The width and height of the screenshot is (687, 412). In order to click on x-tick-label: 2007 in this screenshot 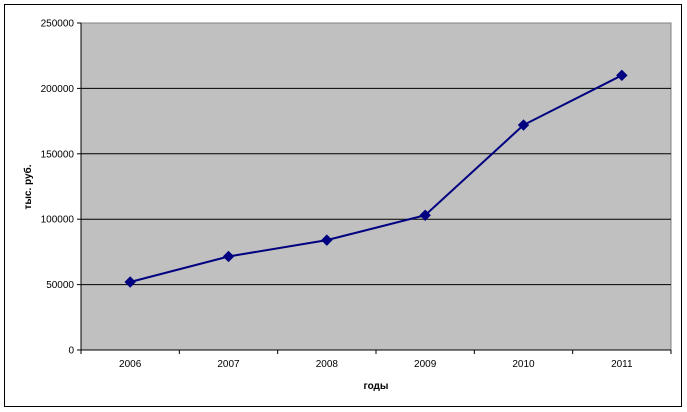, I will do `click(228, 364)`.